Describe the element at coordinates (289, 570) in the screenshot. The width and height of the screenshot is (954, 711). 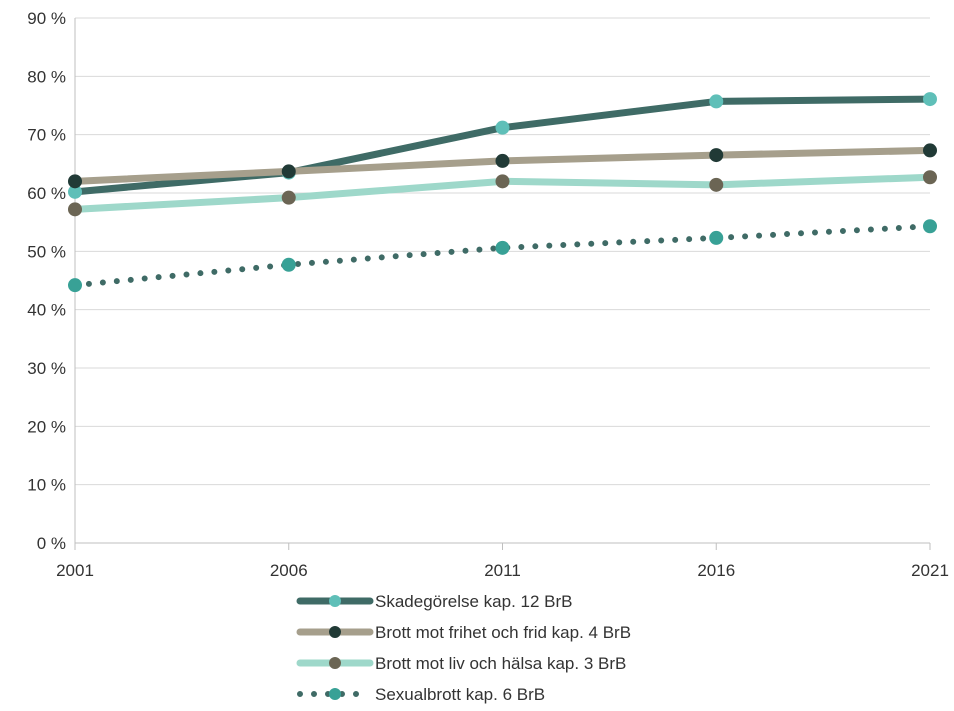
I see `x-tick-label: 2006` at that location.